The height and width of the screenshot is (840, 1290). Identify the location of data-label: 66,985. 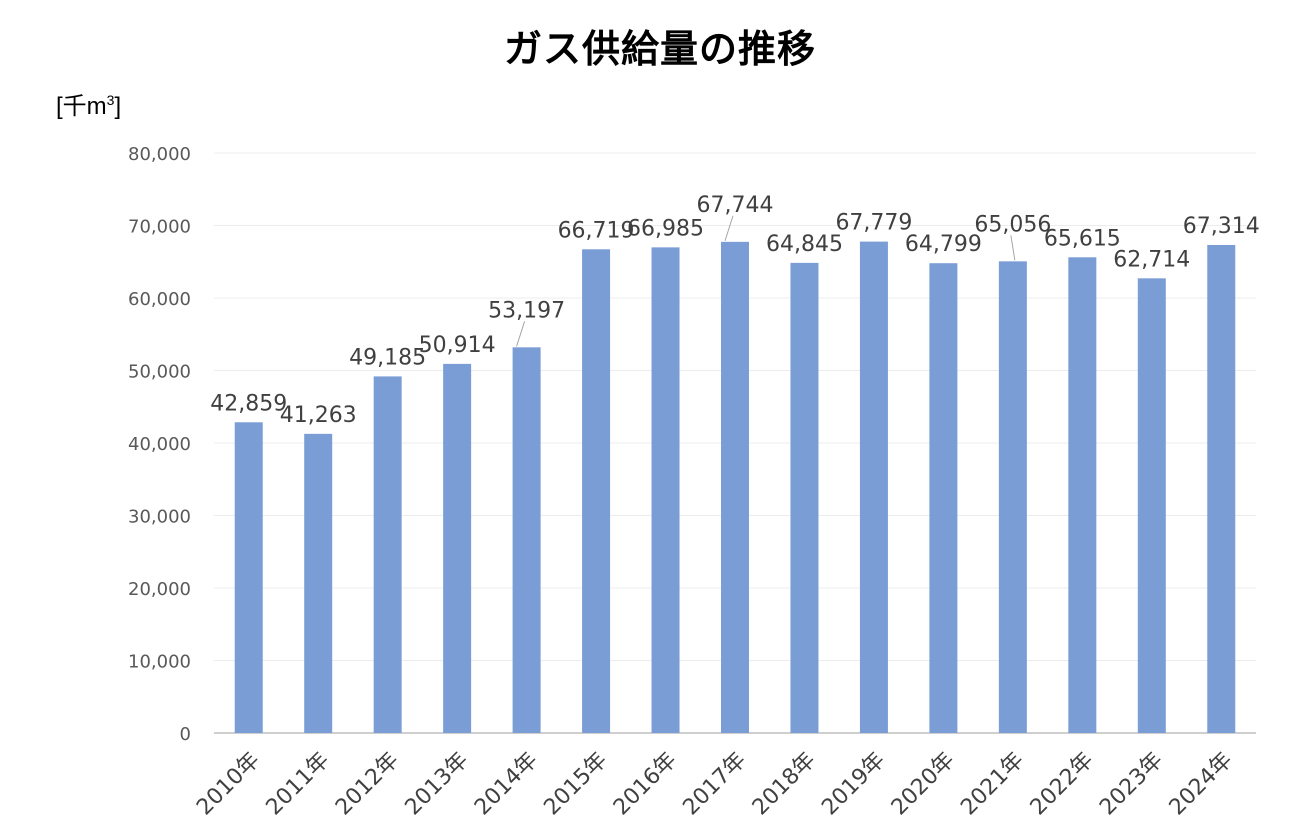
(665, 228).